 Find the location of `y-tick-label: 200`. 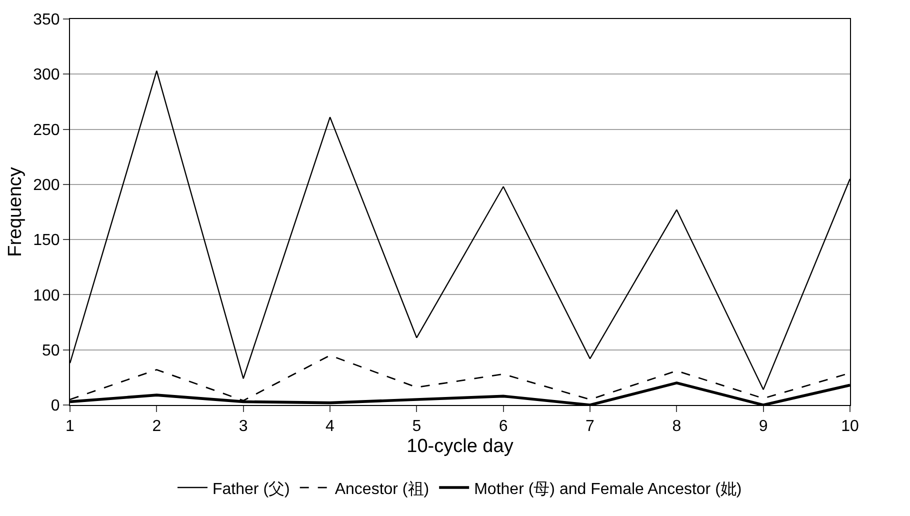

y-tick-label: 200 is located at coordinates (46, 185).